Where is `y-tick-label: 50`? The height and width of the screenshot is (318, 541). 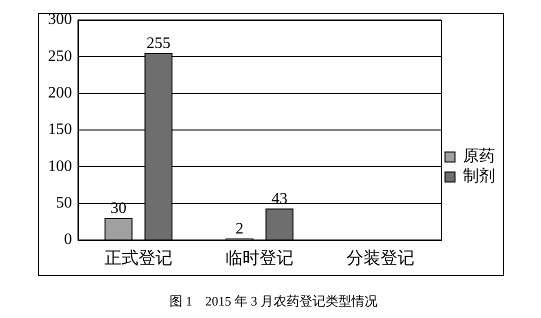
y-tick-label: 50 is located at coordinates (64, 203).